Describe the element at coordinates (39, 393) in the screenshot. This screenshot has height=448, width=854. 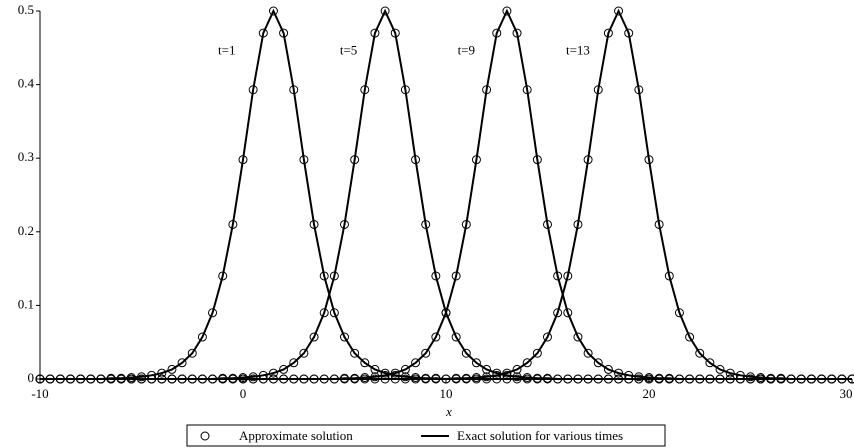
I see `x-tick-label: -10` at that location.